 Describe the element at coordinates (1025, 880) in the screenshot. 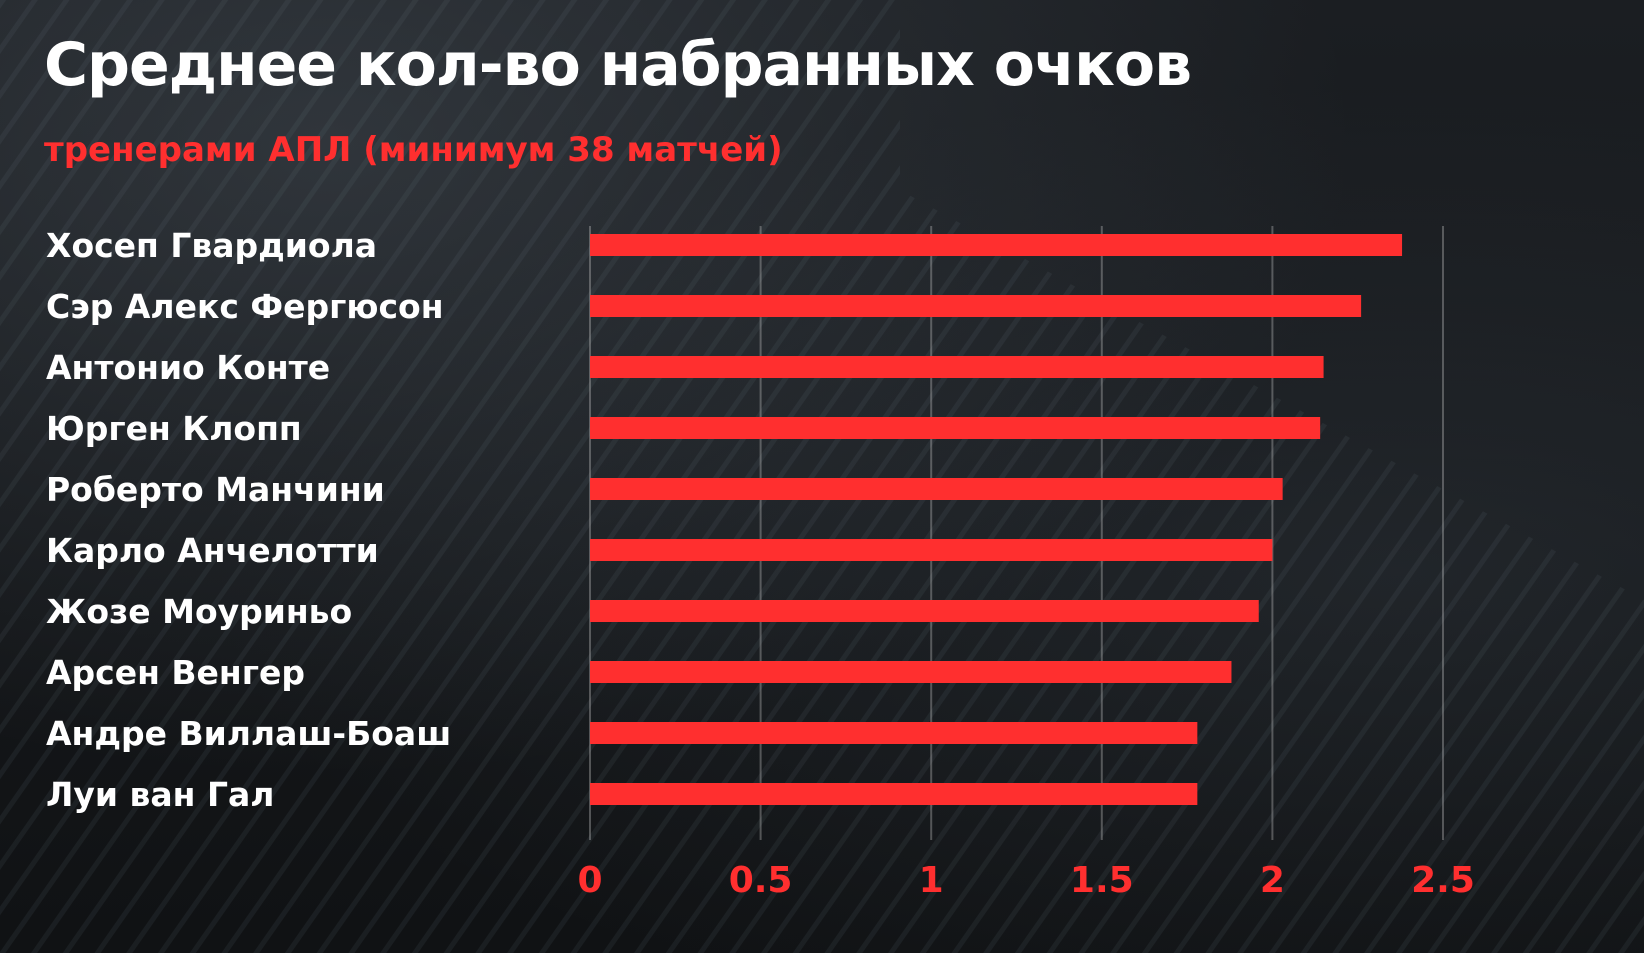

I see `x-axis-tick-labels: 0 0.5 1 1.5 2 2.5` at that location.